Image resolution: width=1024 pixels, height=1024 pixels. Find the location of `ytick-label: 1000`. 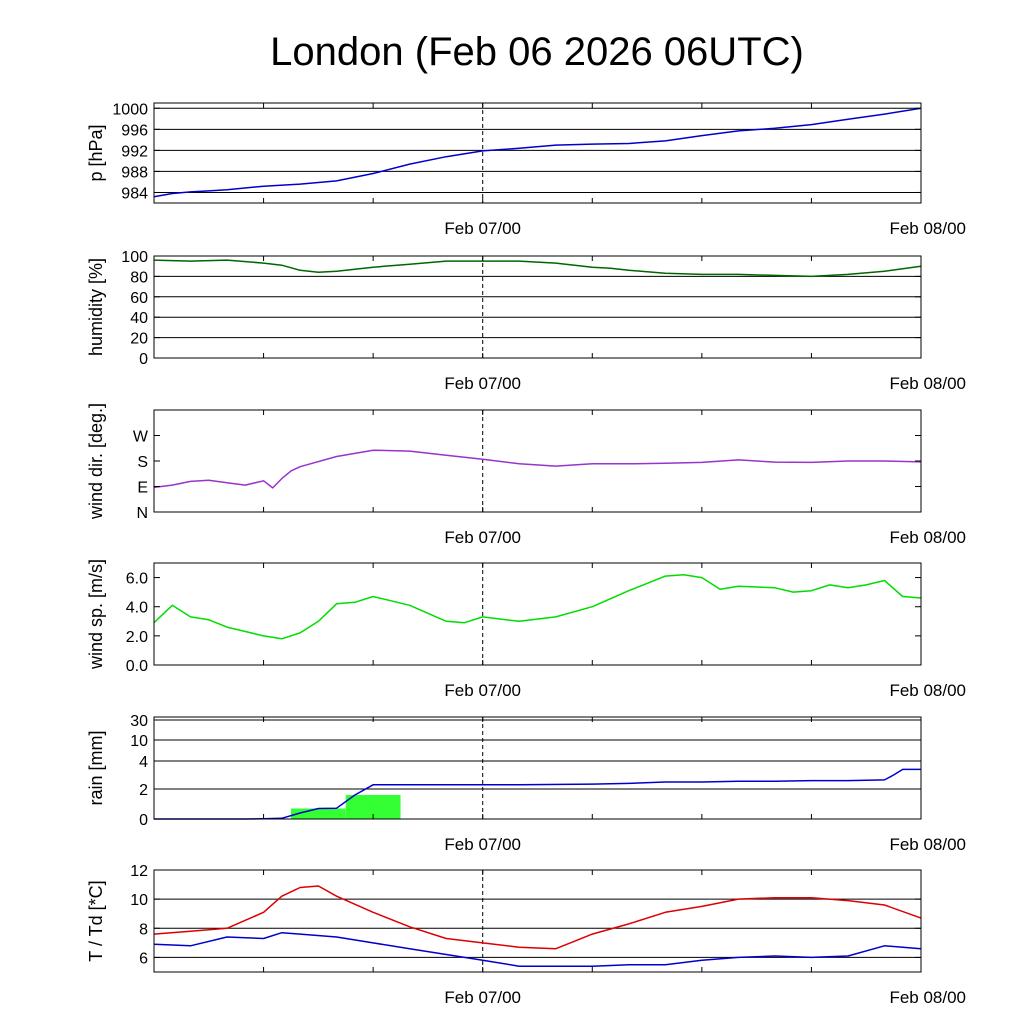

ytick-label: 1000 is located at coordinates (130, 109).